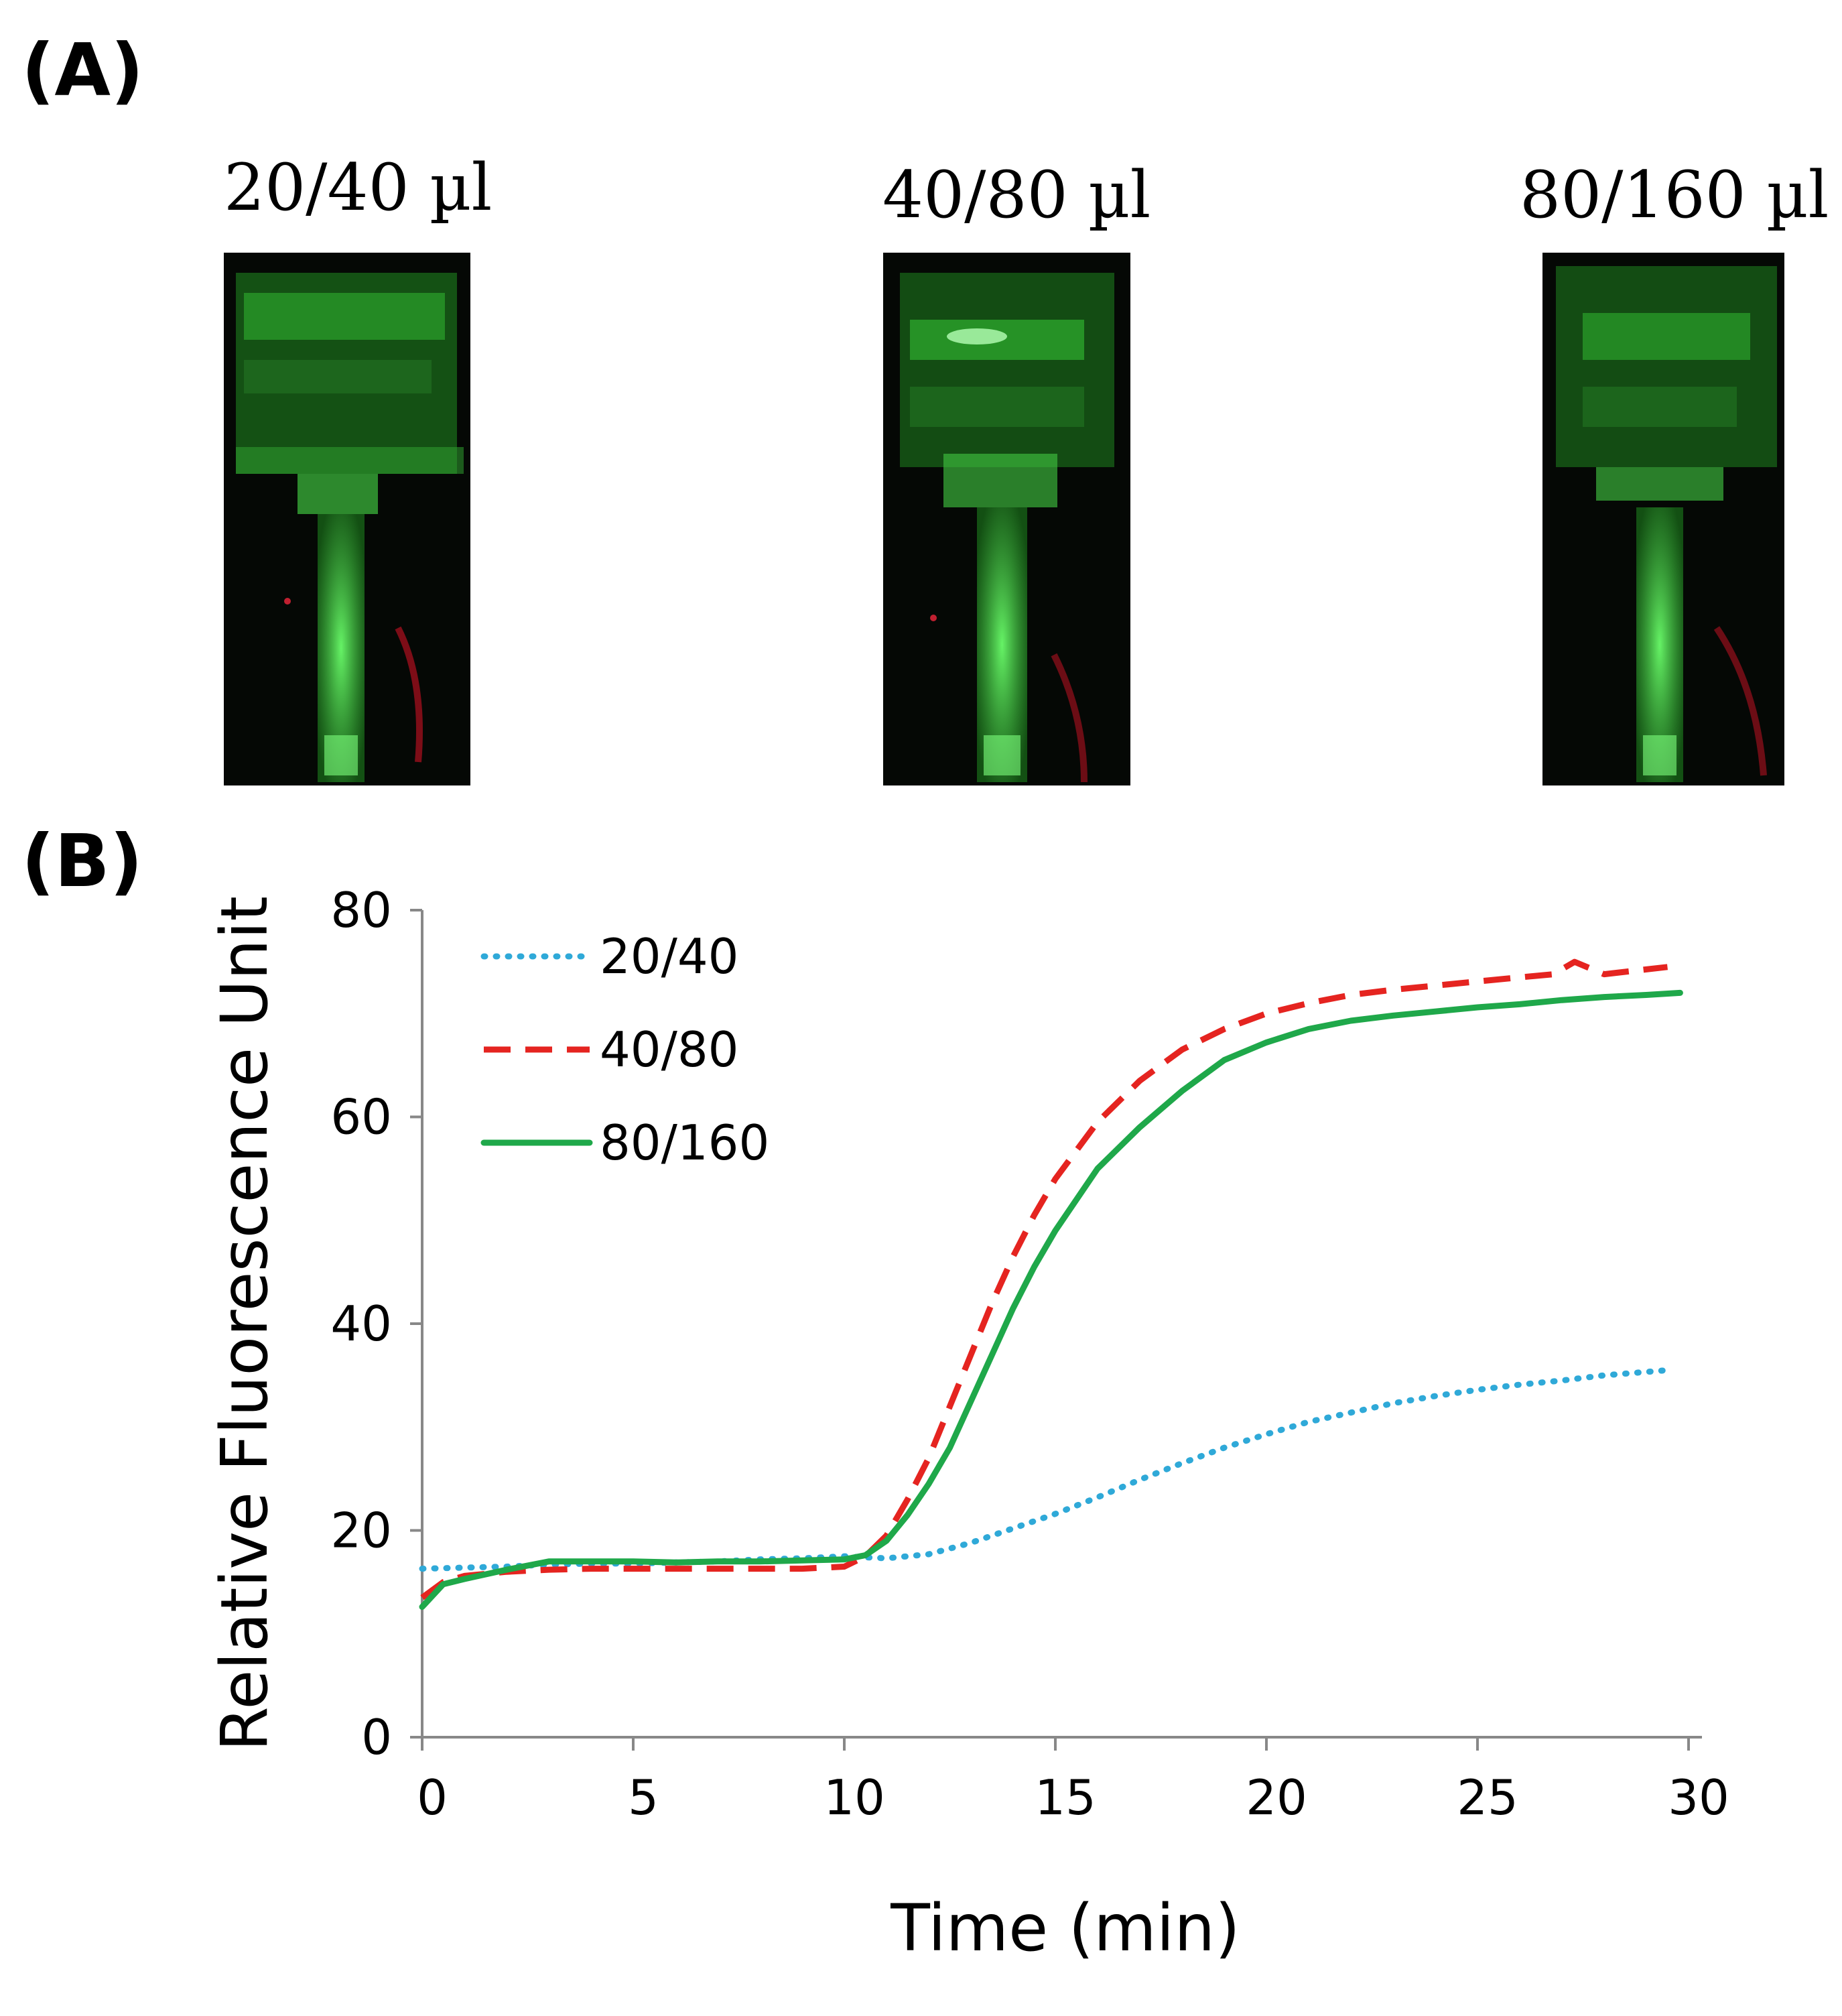 This screenshot has height=2016, width=1842. What do you see at coordinates (1698, 1798) in the screenshot?
I see `x-tick-label: 30` at bounding box center [1698, 1798].